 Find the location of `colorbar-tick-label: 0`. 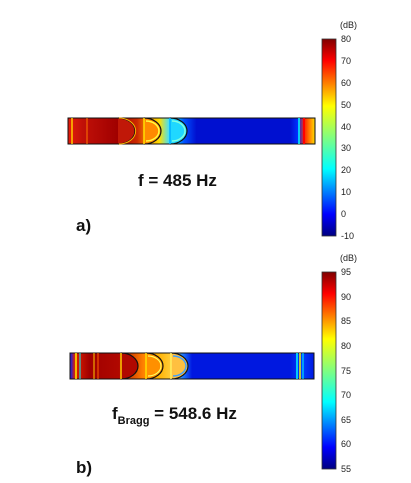

colorbar-tick-label: 0 is located at coordinates (344, 214).